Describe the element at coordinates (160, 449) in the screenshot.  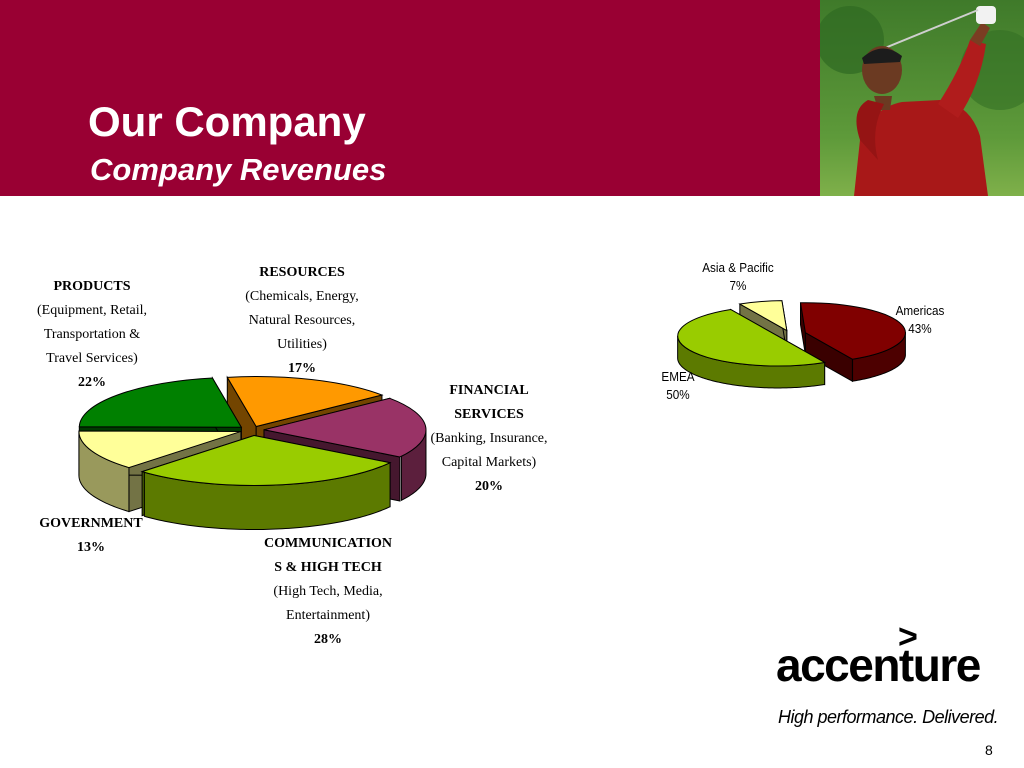
I see `slice-top-government` at that location.